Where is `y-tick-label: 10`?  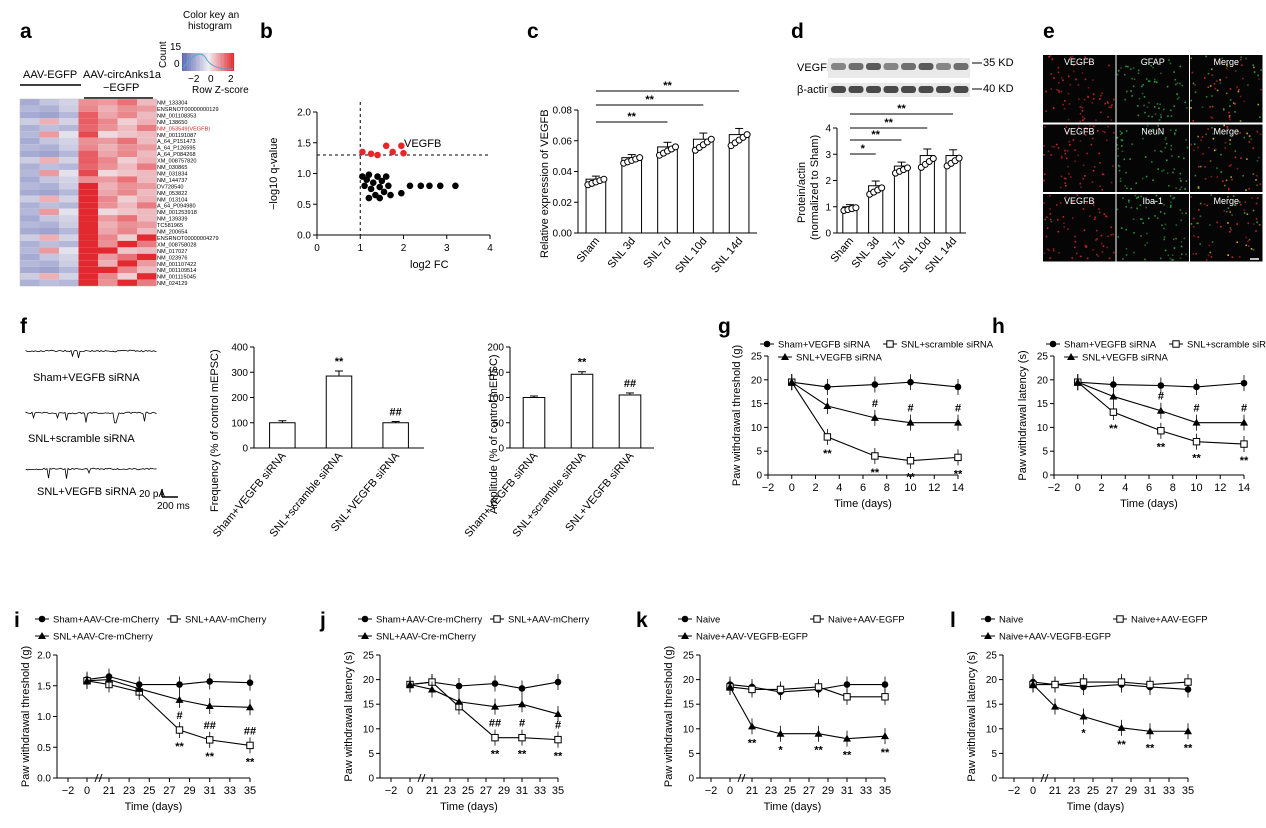 y-tick-label: 10 is located at coordinates (369, 729).